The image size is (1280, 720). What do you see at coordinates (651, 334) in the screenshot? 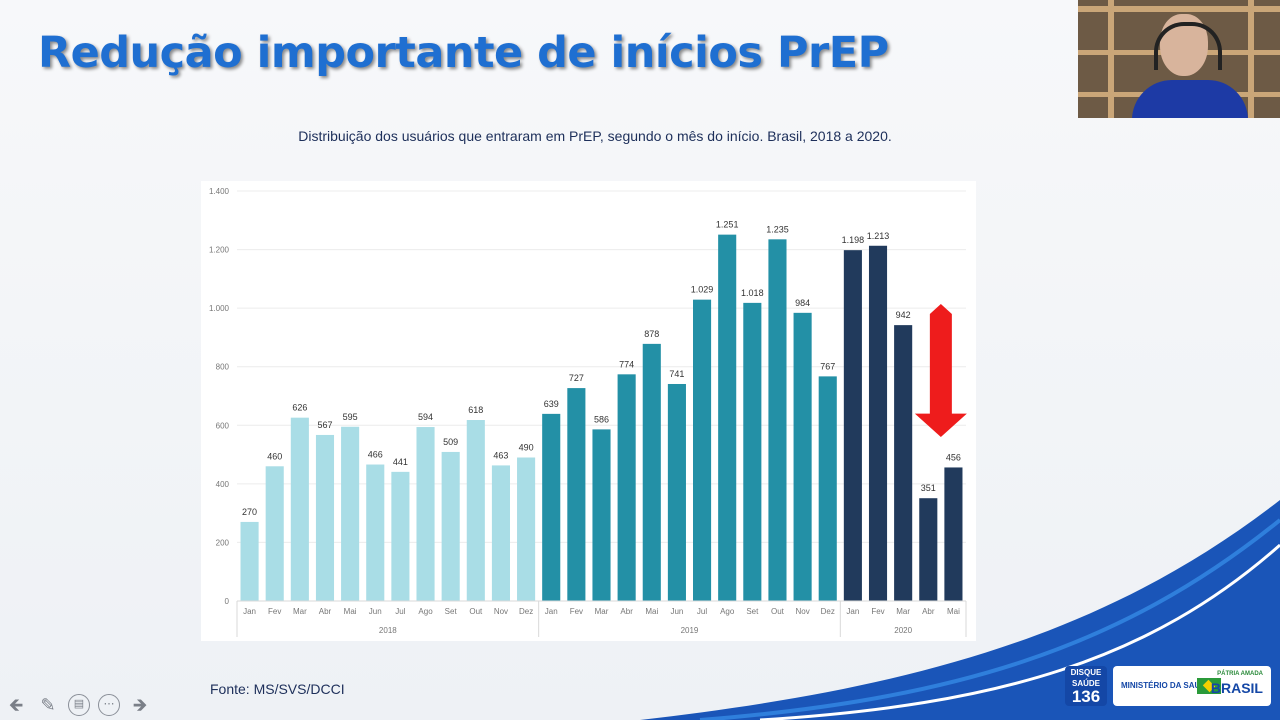
I see `data-label: 878` at bounding box center [651, 334].